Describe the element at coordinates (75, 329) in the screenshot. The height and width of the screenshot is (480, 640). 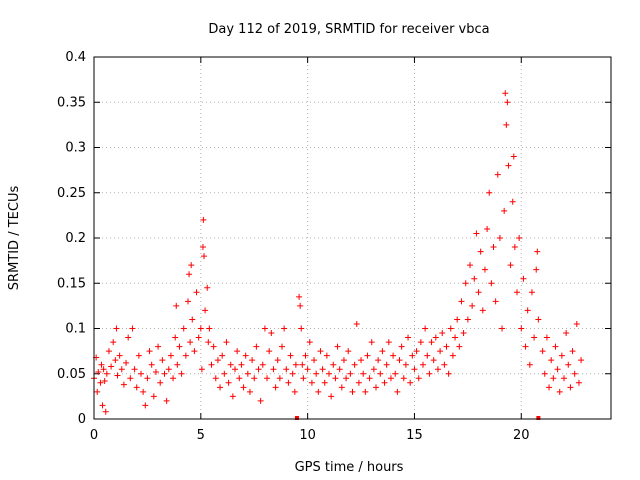
I see `y-tick-label: 0.1` at that location.